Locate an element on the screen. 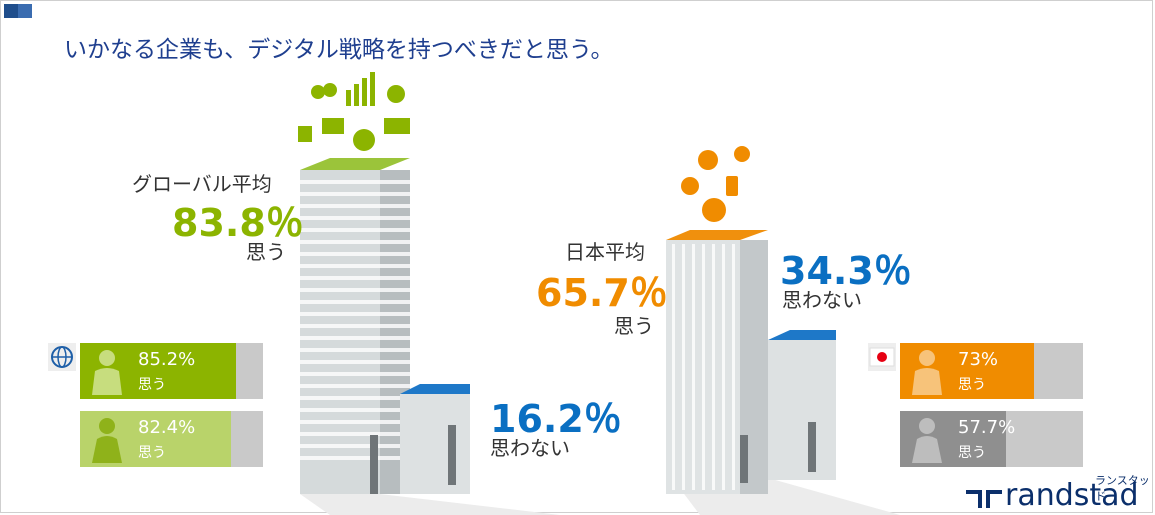 Image resolution: width=1155 pixels, height=515 pixels. global-male-card: 85.2% 思う is located at coordinates (171, 371).